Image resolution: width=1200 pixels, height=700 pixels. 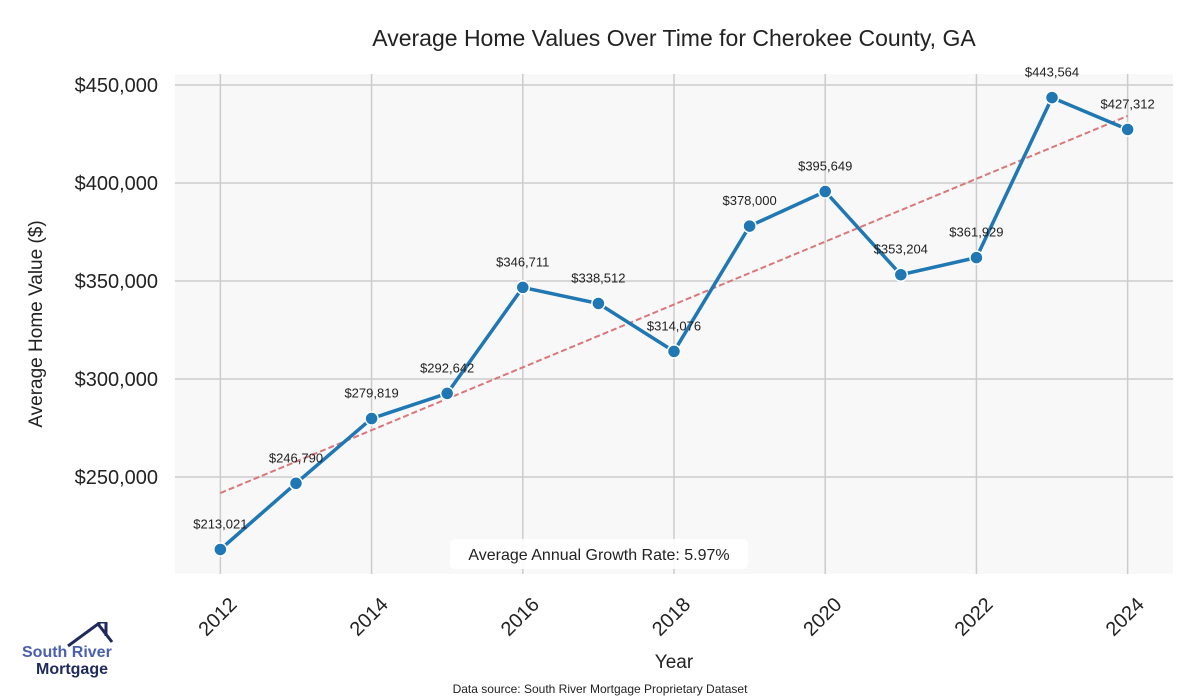 What do you see at coordinates (447, 367) in the screenshot?
I see `data-label: $292,642` at bounding box center [447, 367].